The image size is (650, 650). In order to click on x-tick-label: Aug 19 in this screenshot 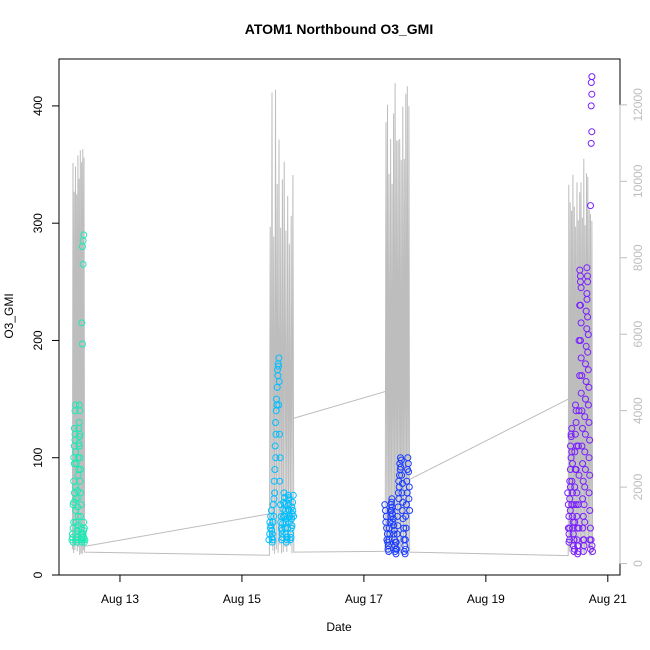, I will do `click(486, 599)`.